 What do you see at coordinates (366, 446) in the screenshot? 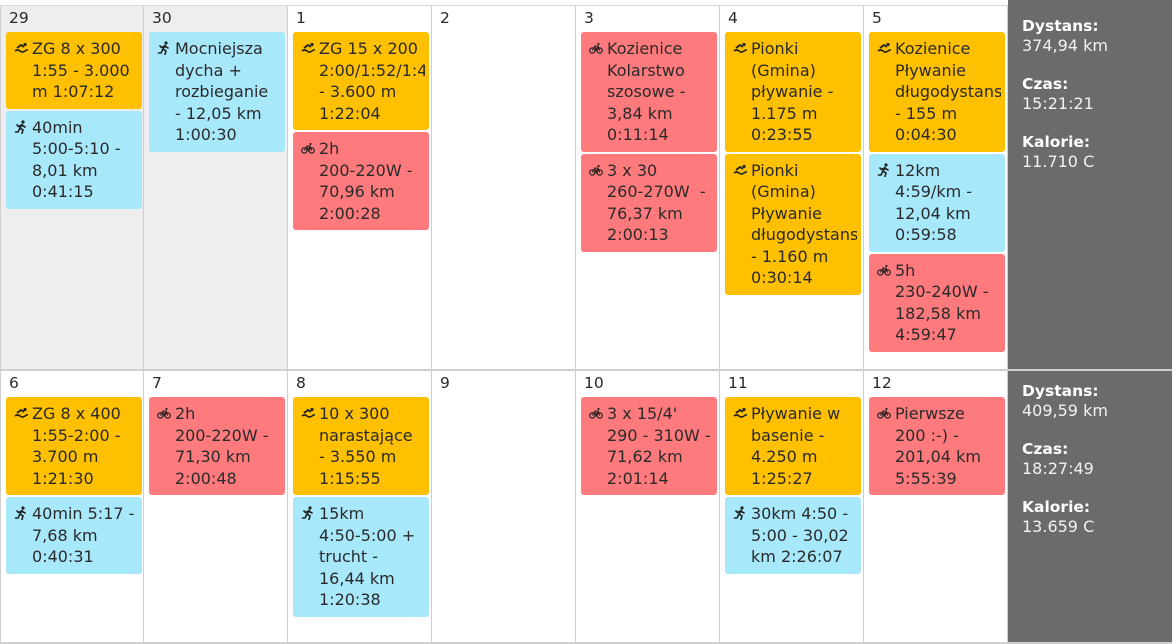
I see `workout-text: 10 x 300 narastające - 3.550 m 1:15:55` at bounding box center [366, 446].